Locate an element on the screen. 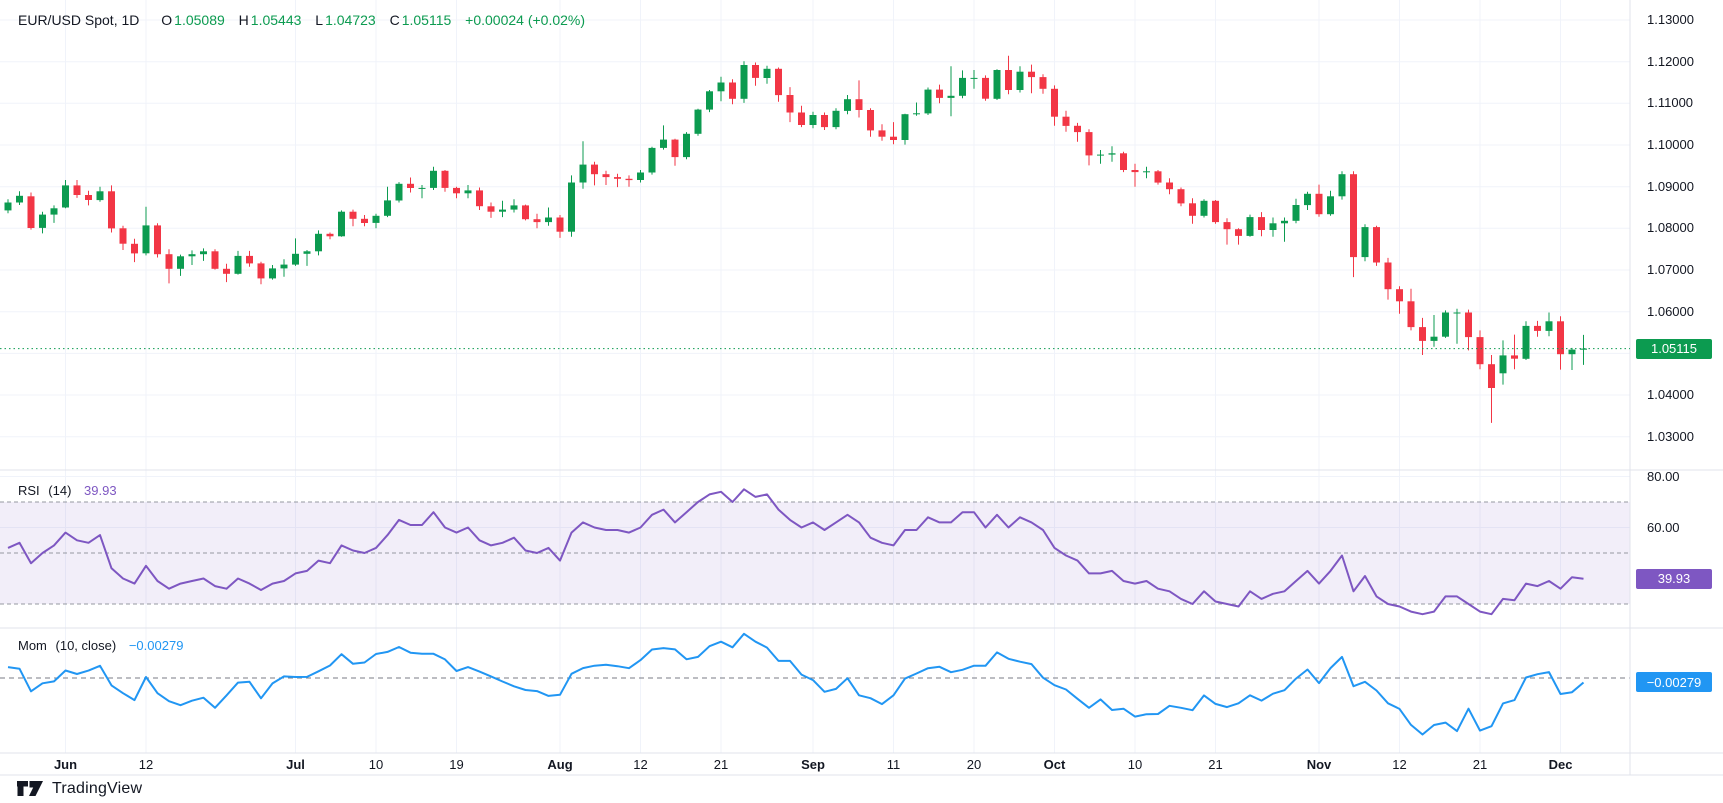 The image size is (1723, 803). rsi-line is located at coordinates (795, 552).